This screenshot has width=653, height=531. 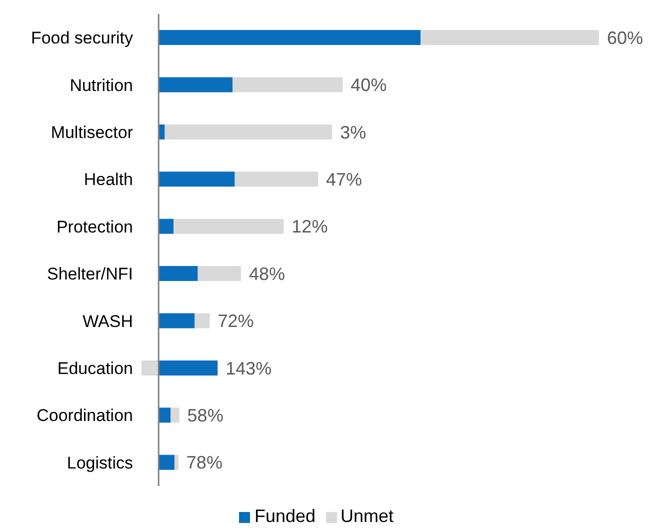 What do you see at coordinates (101, 85) in the screenshot?
I see `y-tick-label: Nutrition` at bounding box center [101, 85].